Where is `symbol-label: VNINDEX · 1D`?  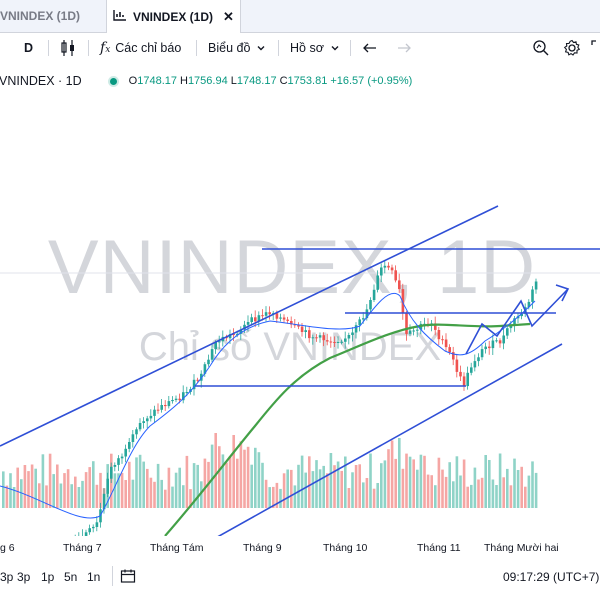 symbol-label: VNINDEX · 1D is located at coordinates (41, 81).